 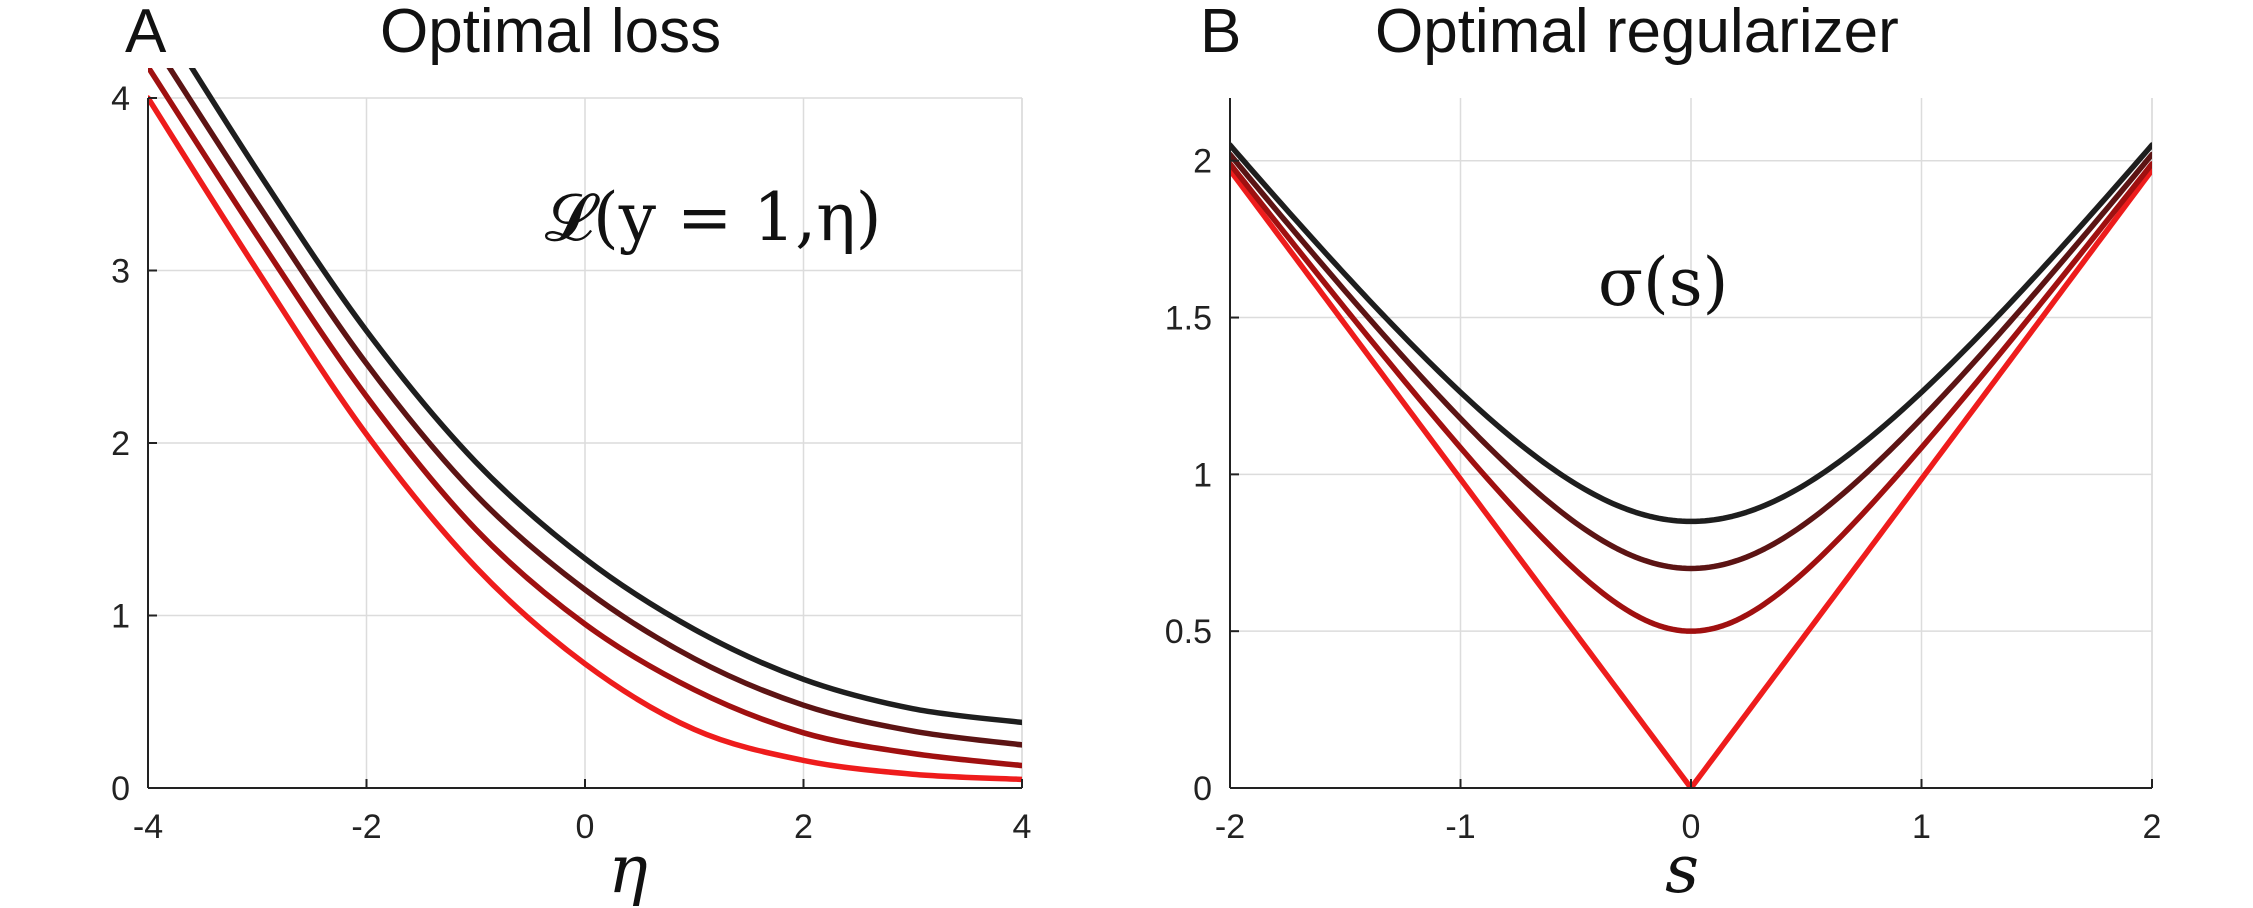 I want to click on x-tick-label: 1, so click(x=1921, y=827).